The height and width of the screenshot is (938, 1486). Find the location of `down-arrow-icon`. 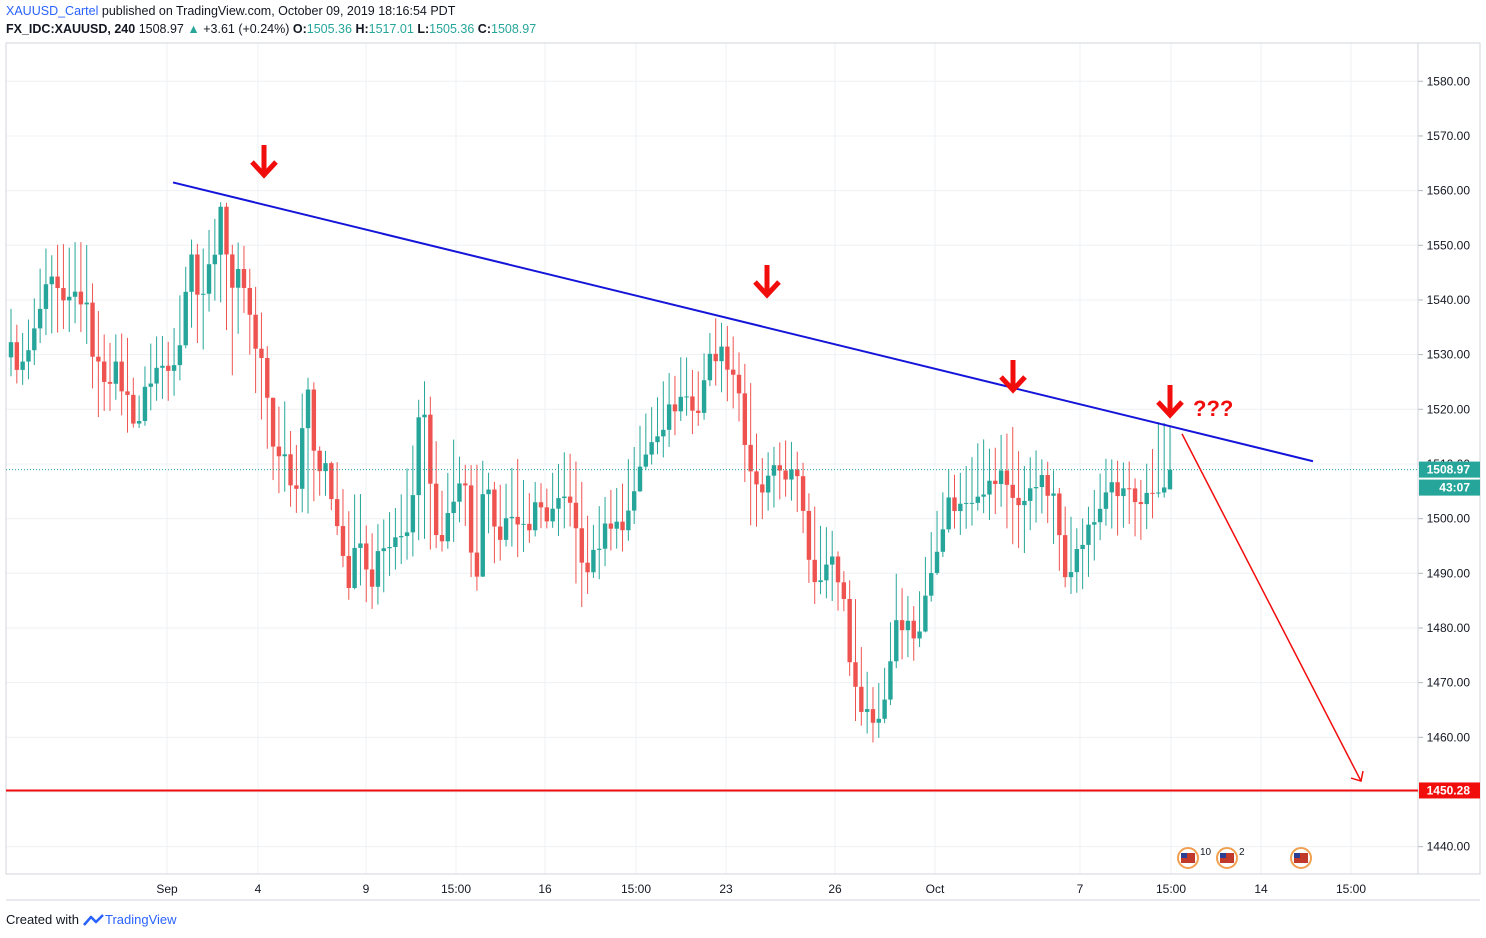

down-arrow-icon is located at coordinates (264, 162).